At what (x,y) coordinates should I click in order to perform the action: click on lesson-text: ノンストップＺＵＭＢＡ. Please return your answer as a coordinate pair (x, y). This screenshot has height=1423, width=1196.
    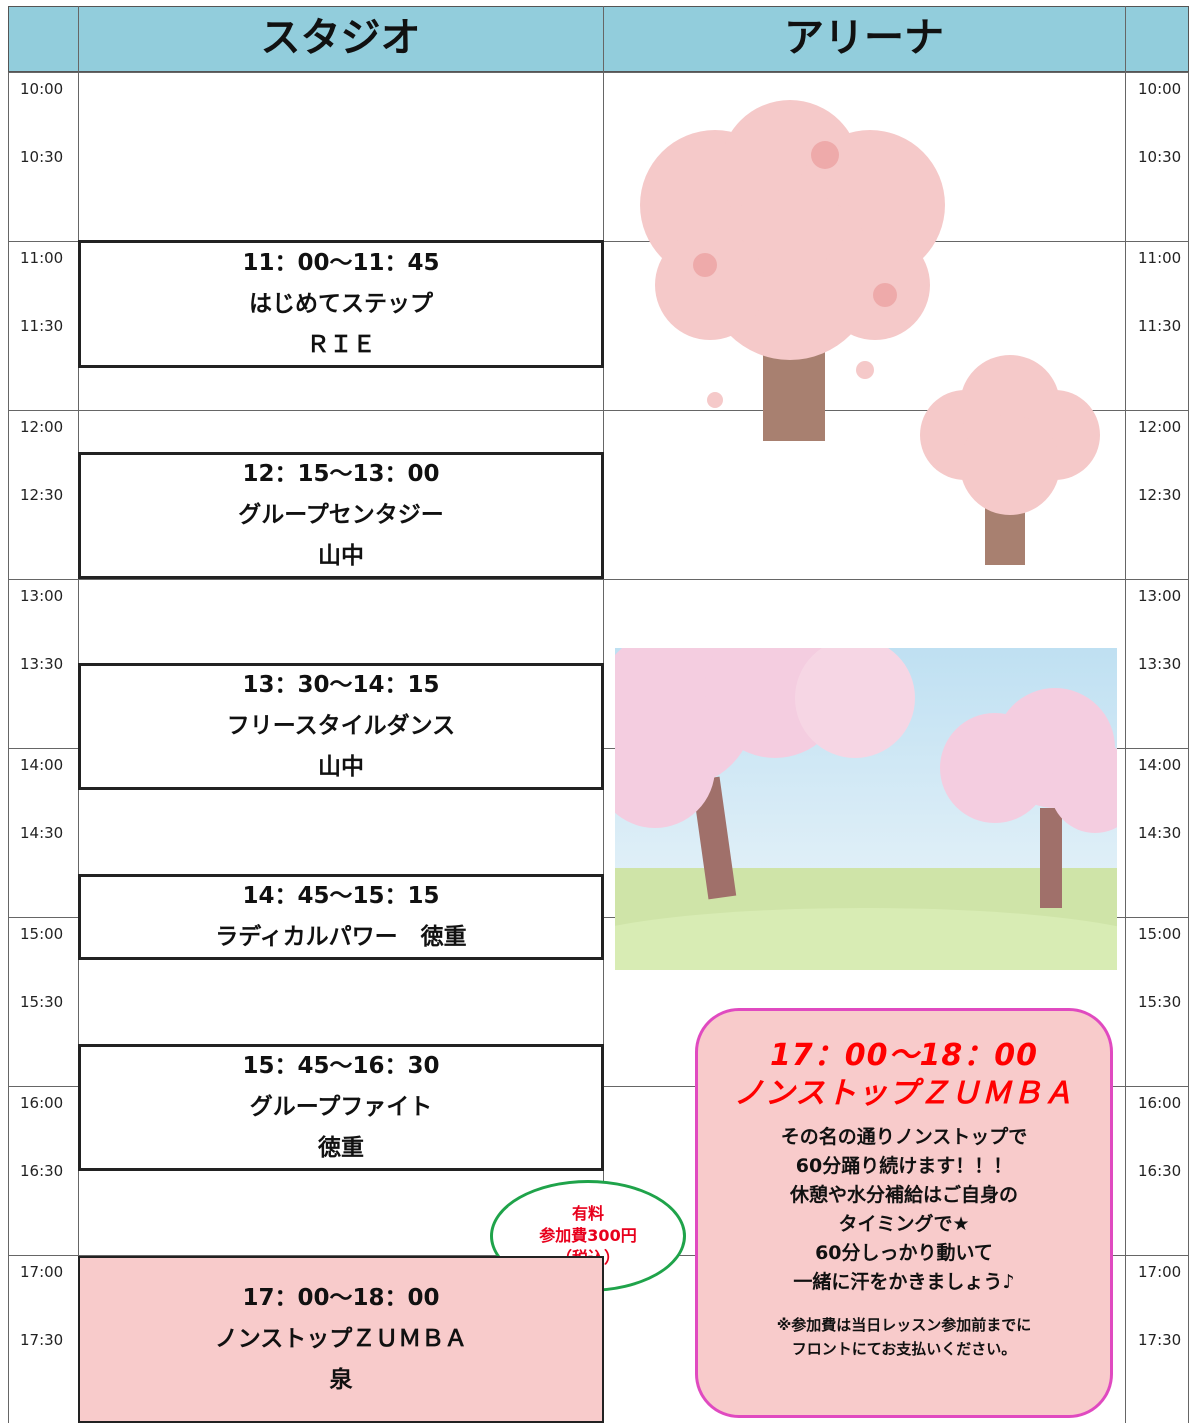
    Looking at the image, I should click on (341, 1339).